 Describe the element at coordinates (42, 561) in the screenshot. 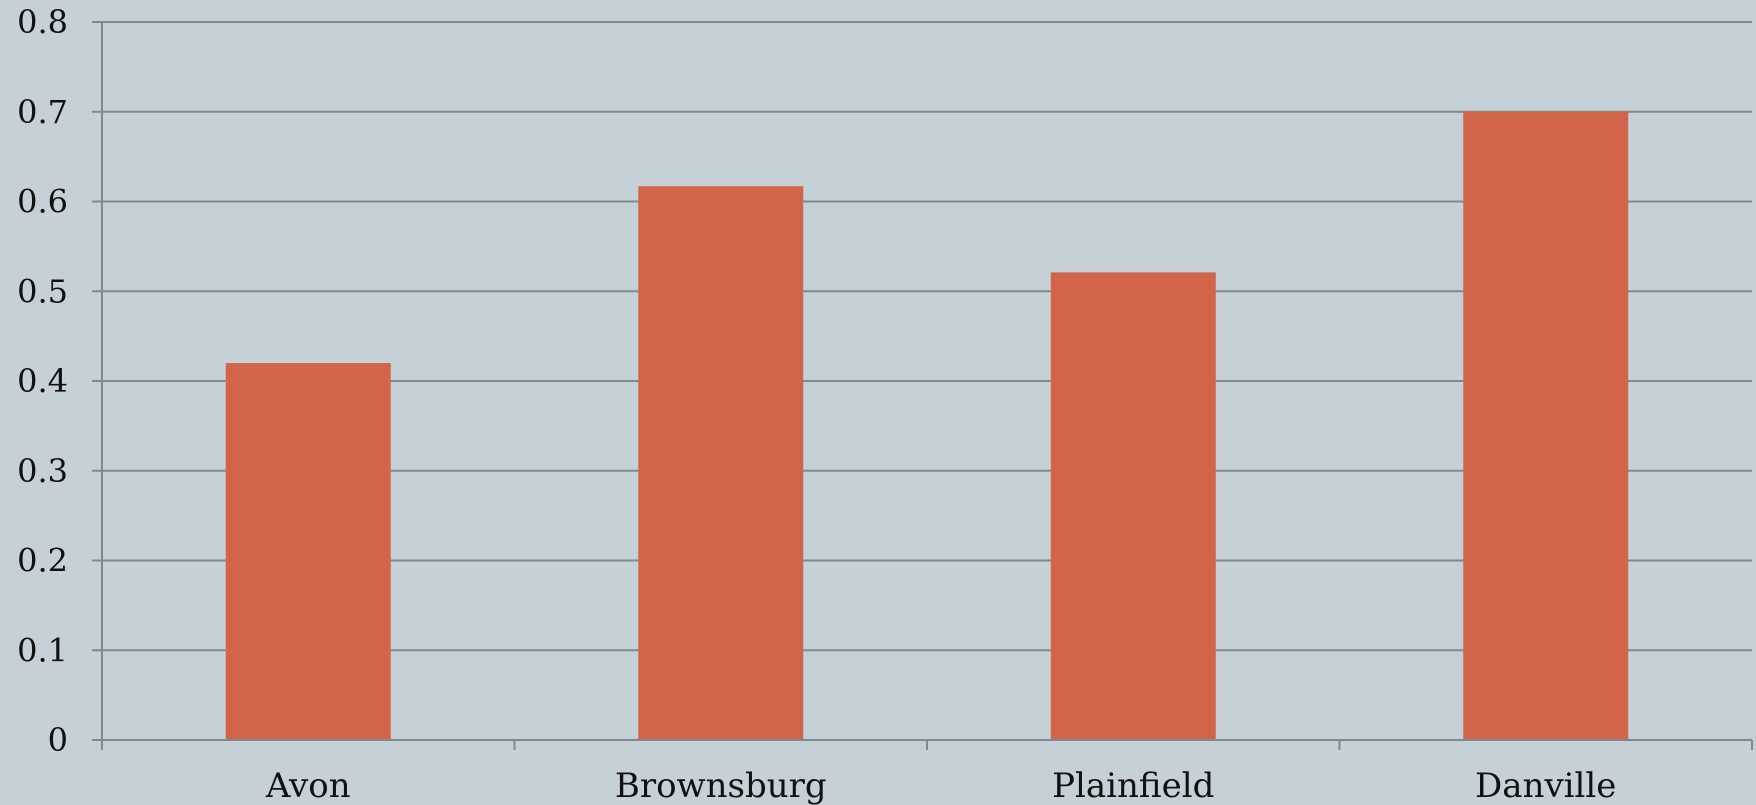

I see `y-tick-label: 0.2` at that location.